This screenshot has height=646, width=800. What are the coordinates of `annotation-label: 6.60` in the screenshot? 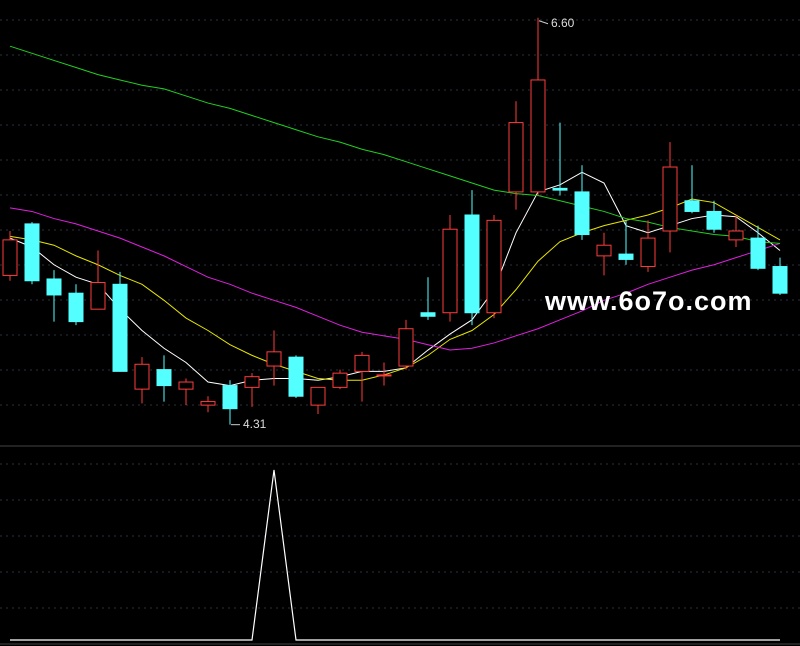 It's located at (563, 23).